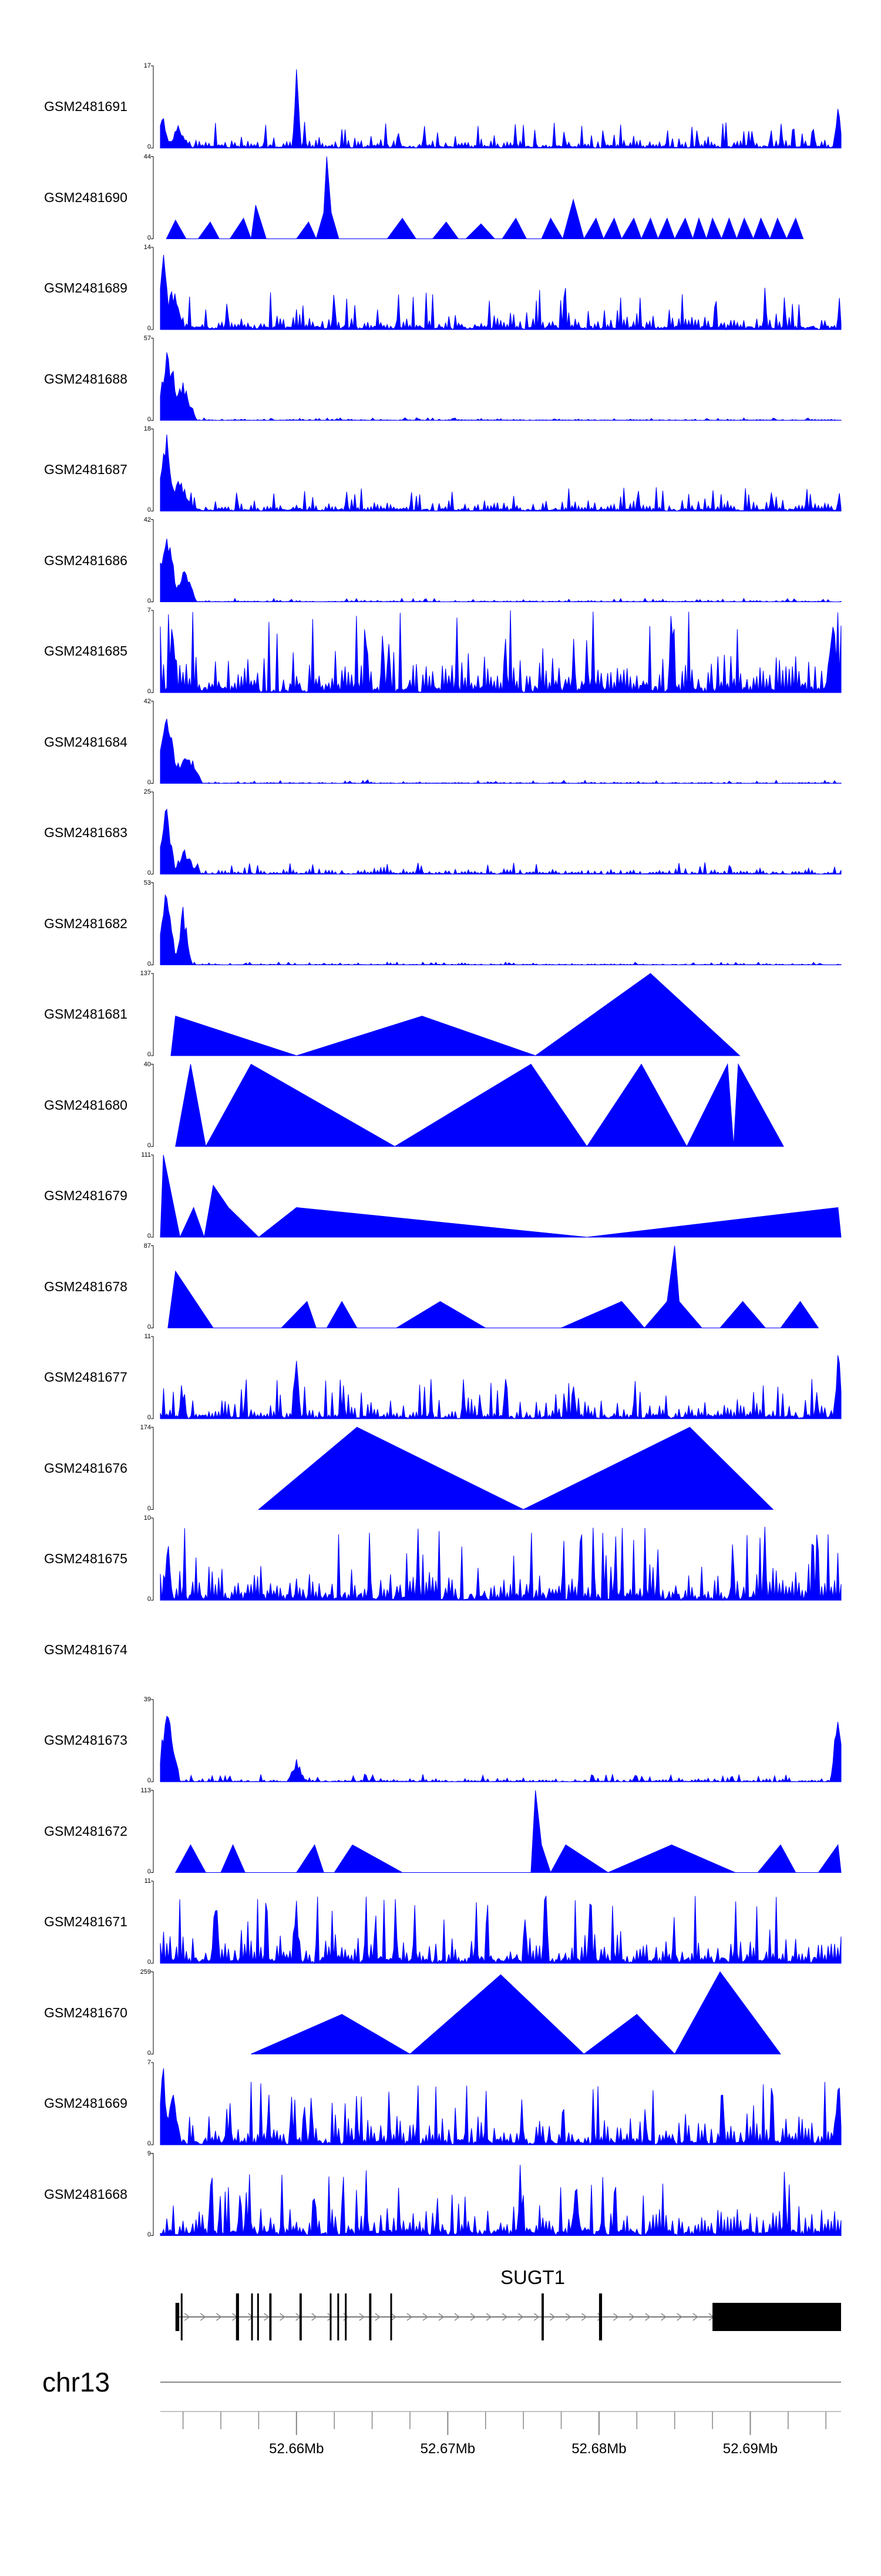 The image size is (881, 2576). I want to click on track-label: GSM2481691, so click(85, 106).